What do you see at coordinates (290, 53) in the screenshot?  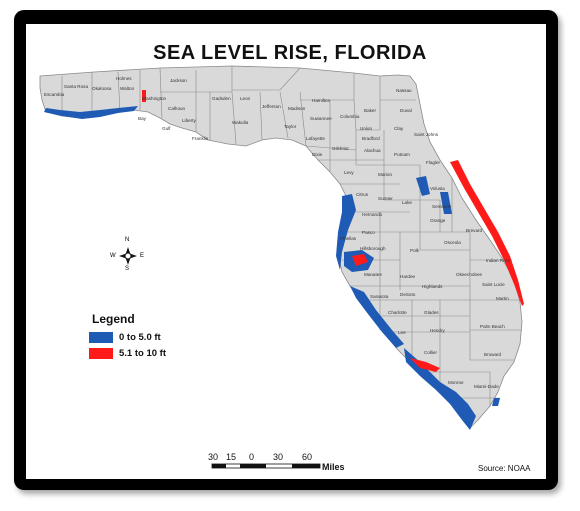 I see `map-title: SEA LEVEL RISE, FLORIDA` at bounding box center [290, 53].